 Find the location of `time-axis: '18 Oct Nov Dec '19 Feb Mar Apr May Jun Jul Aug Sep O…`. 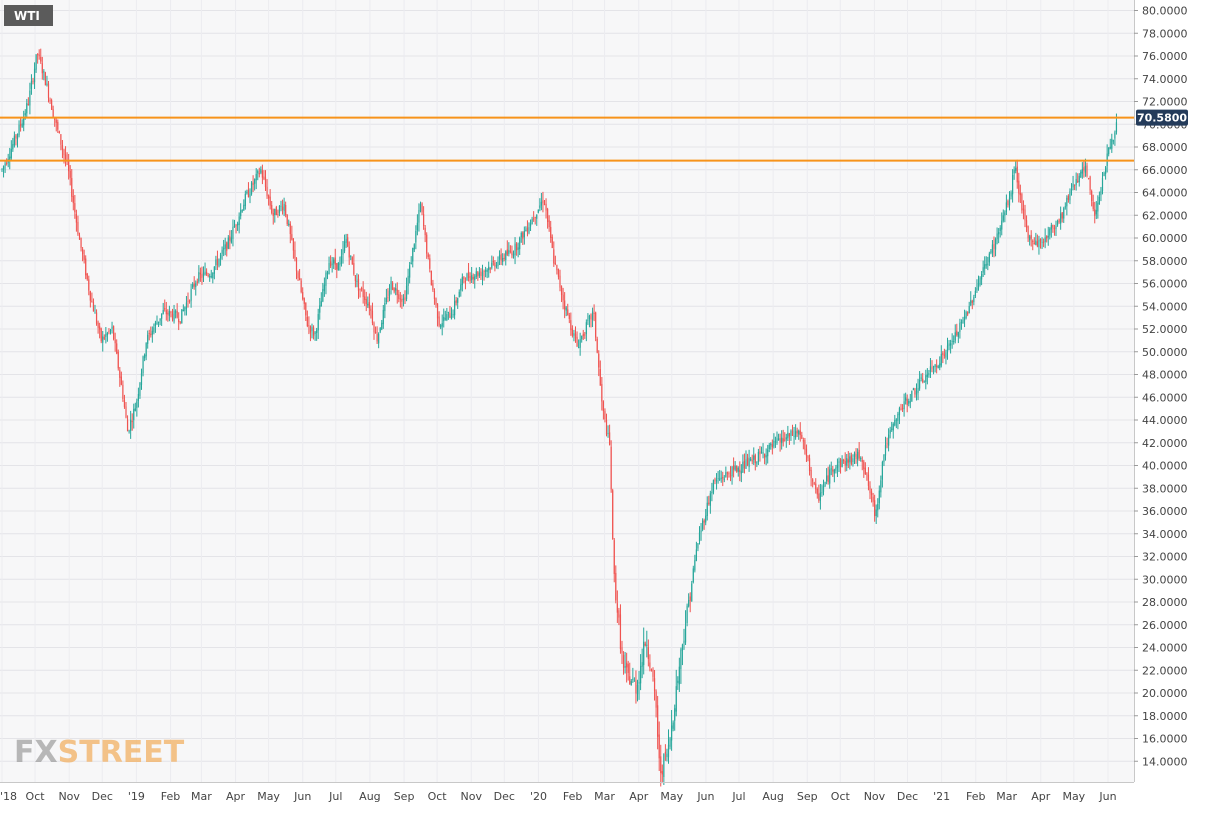

time-axis: '18 Oct Nov Dec '19 Feb Mar Apr May Jun Jul Aug Sep O… is located at coordinates (558, 796).